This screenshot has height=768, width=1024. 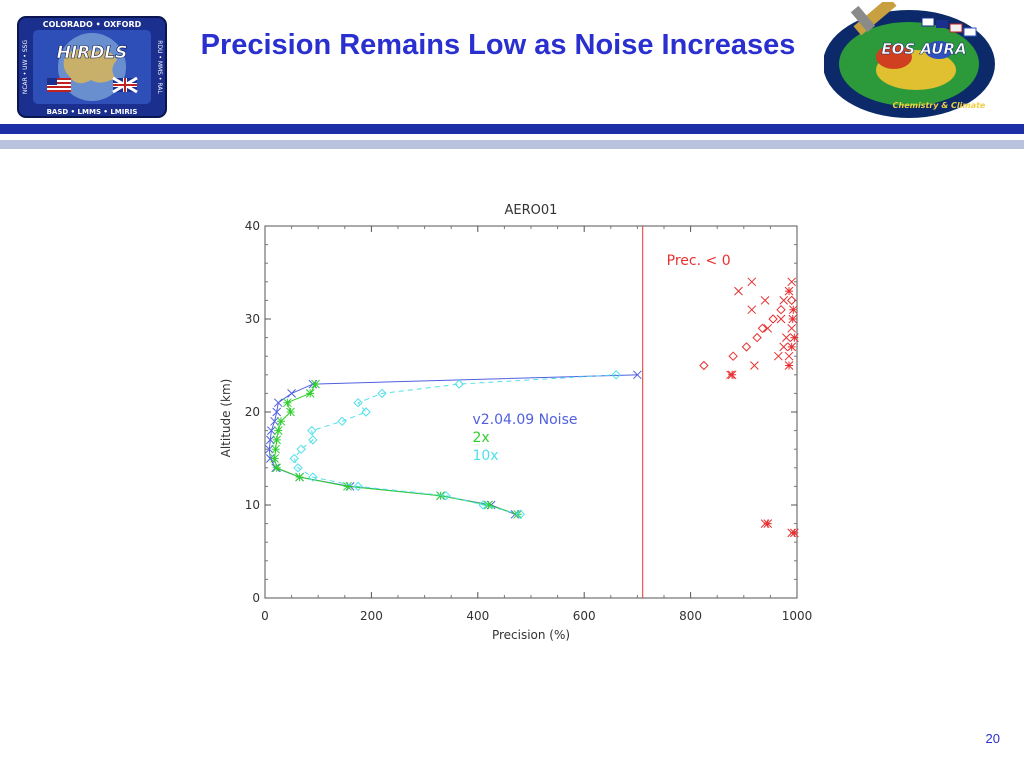 I want to click on x-tick-label: 800, so click(x=690, y=616).